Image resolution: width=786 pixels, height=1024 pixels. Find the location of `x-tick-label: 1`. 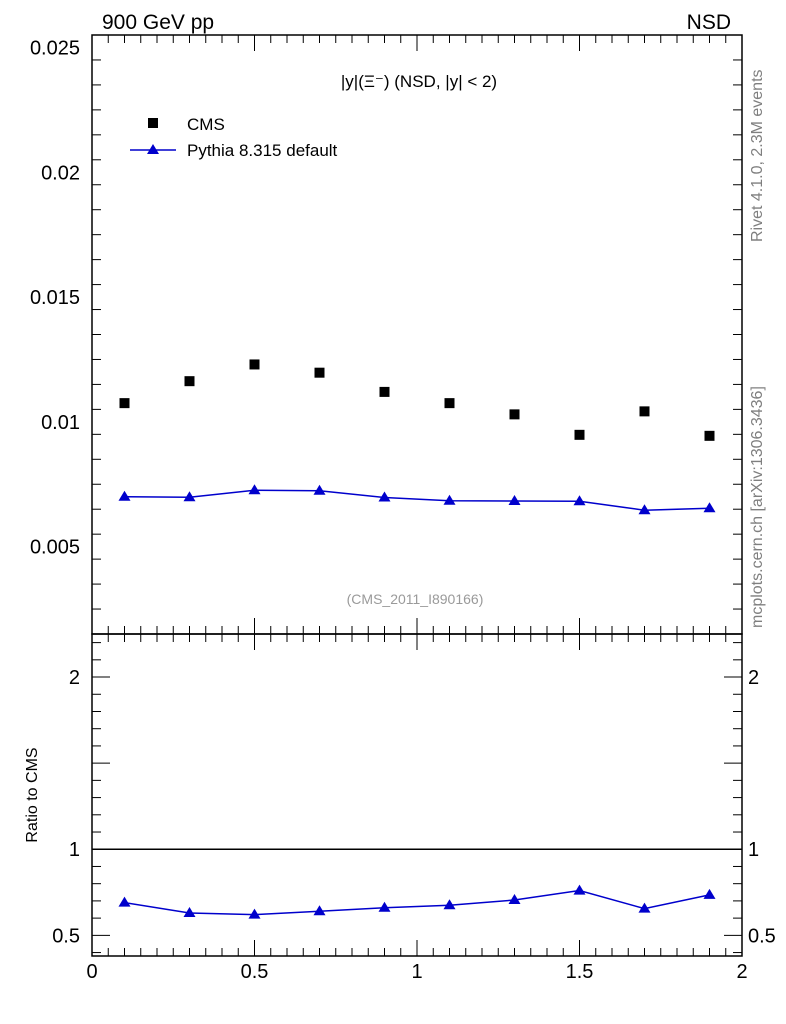

x-tick-label: 1 is located at coordinates (416, 972).